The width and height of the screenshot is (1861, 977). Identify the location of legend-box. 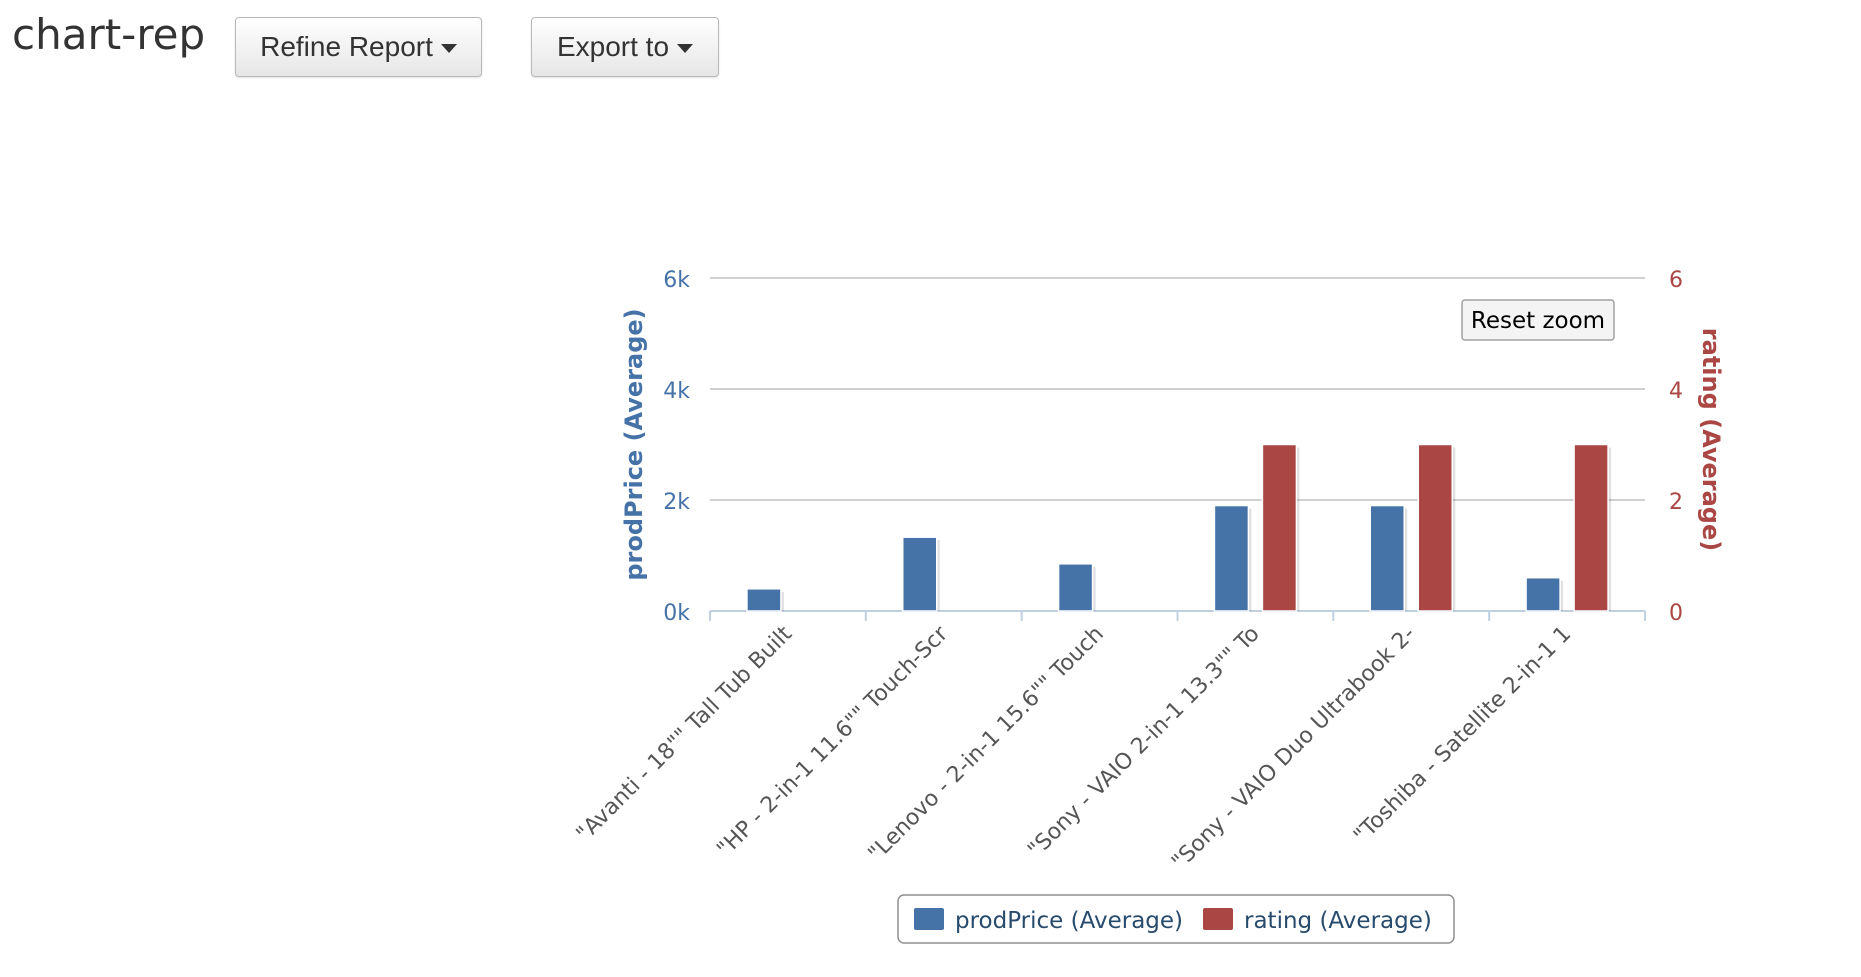
(1176, 919).